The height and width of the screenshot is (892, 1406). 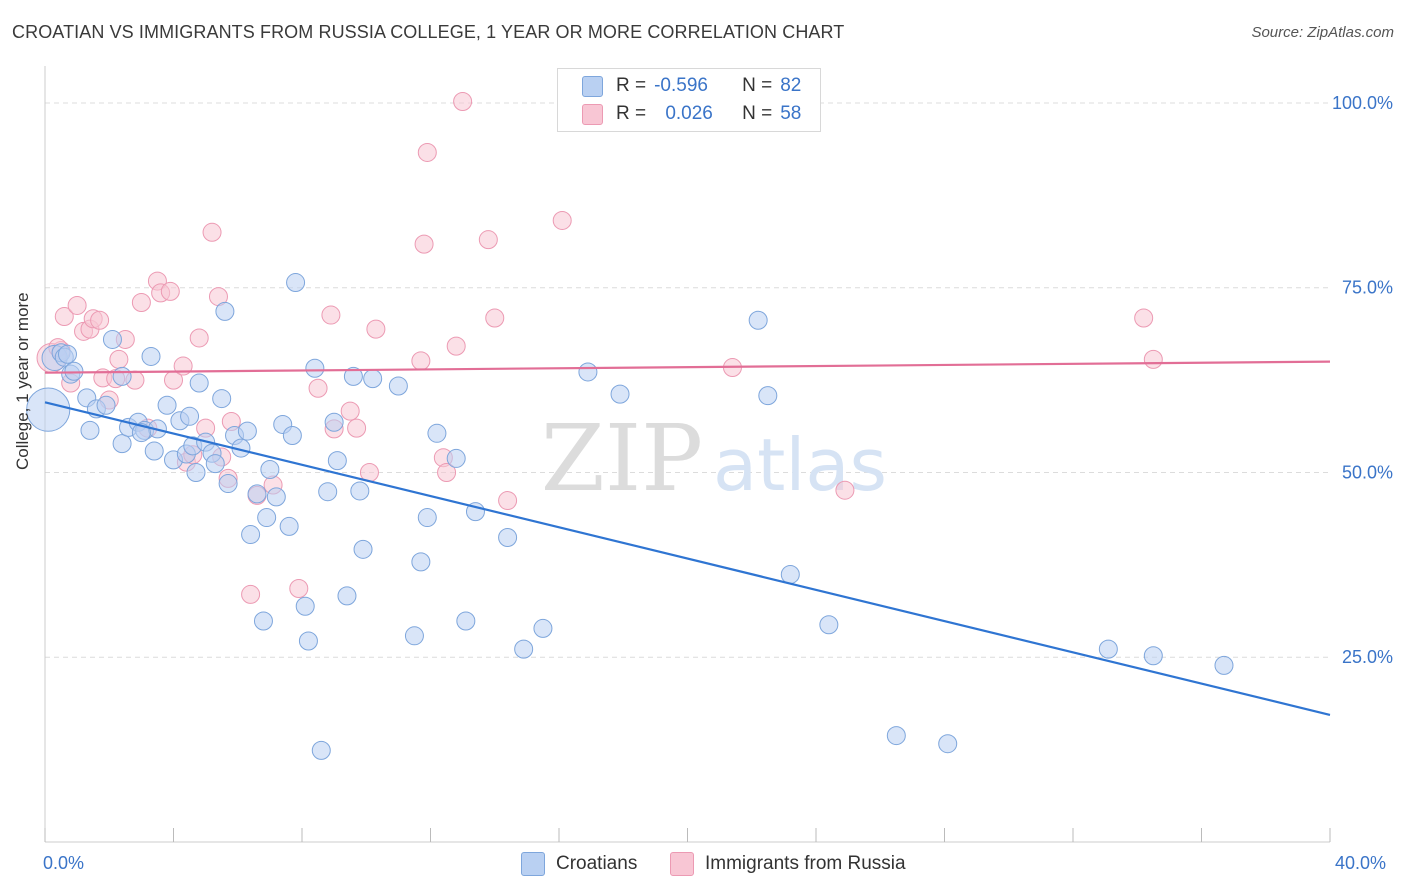 I want to click on y-tick-label: 50.0%, so click(x=1367, y=472).